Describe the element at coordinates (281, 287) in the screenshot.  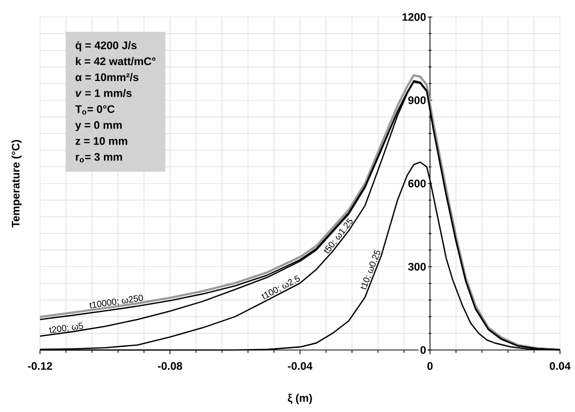
I see `annotation: t100; ω2.5` at that location.